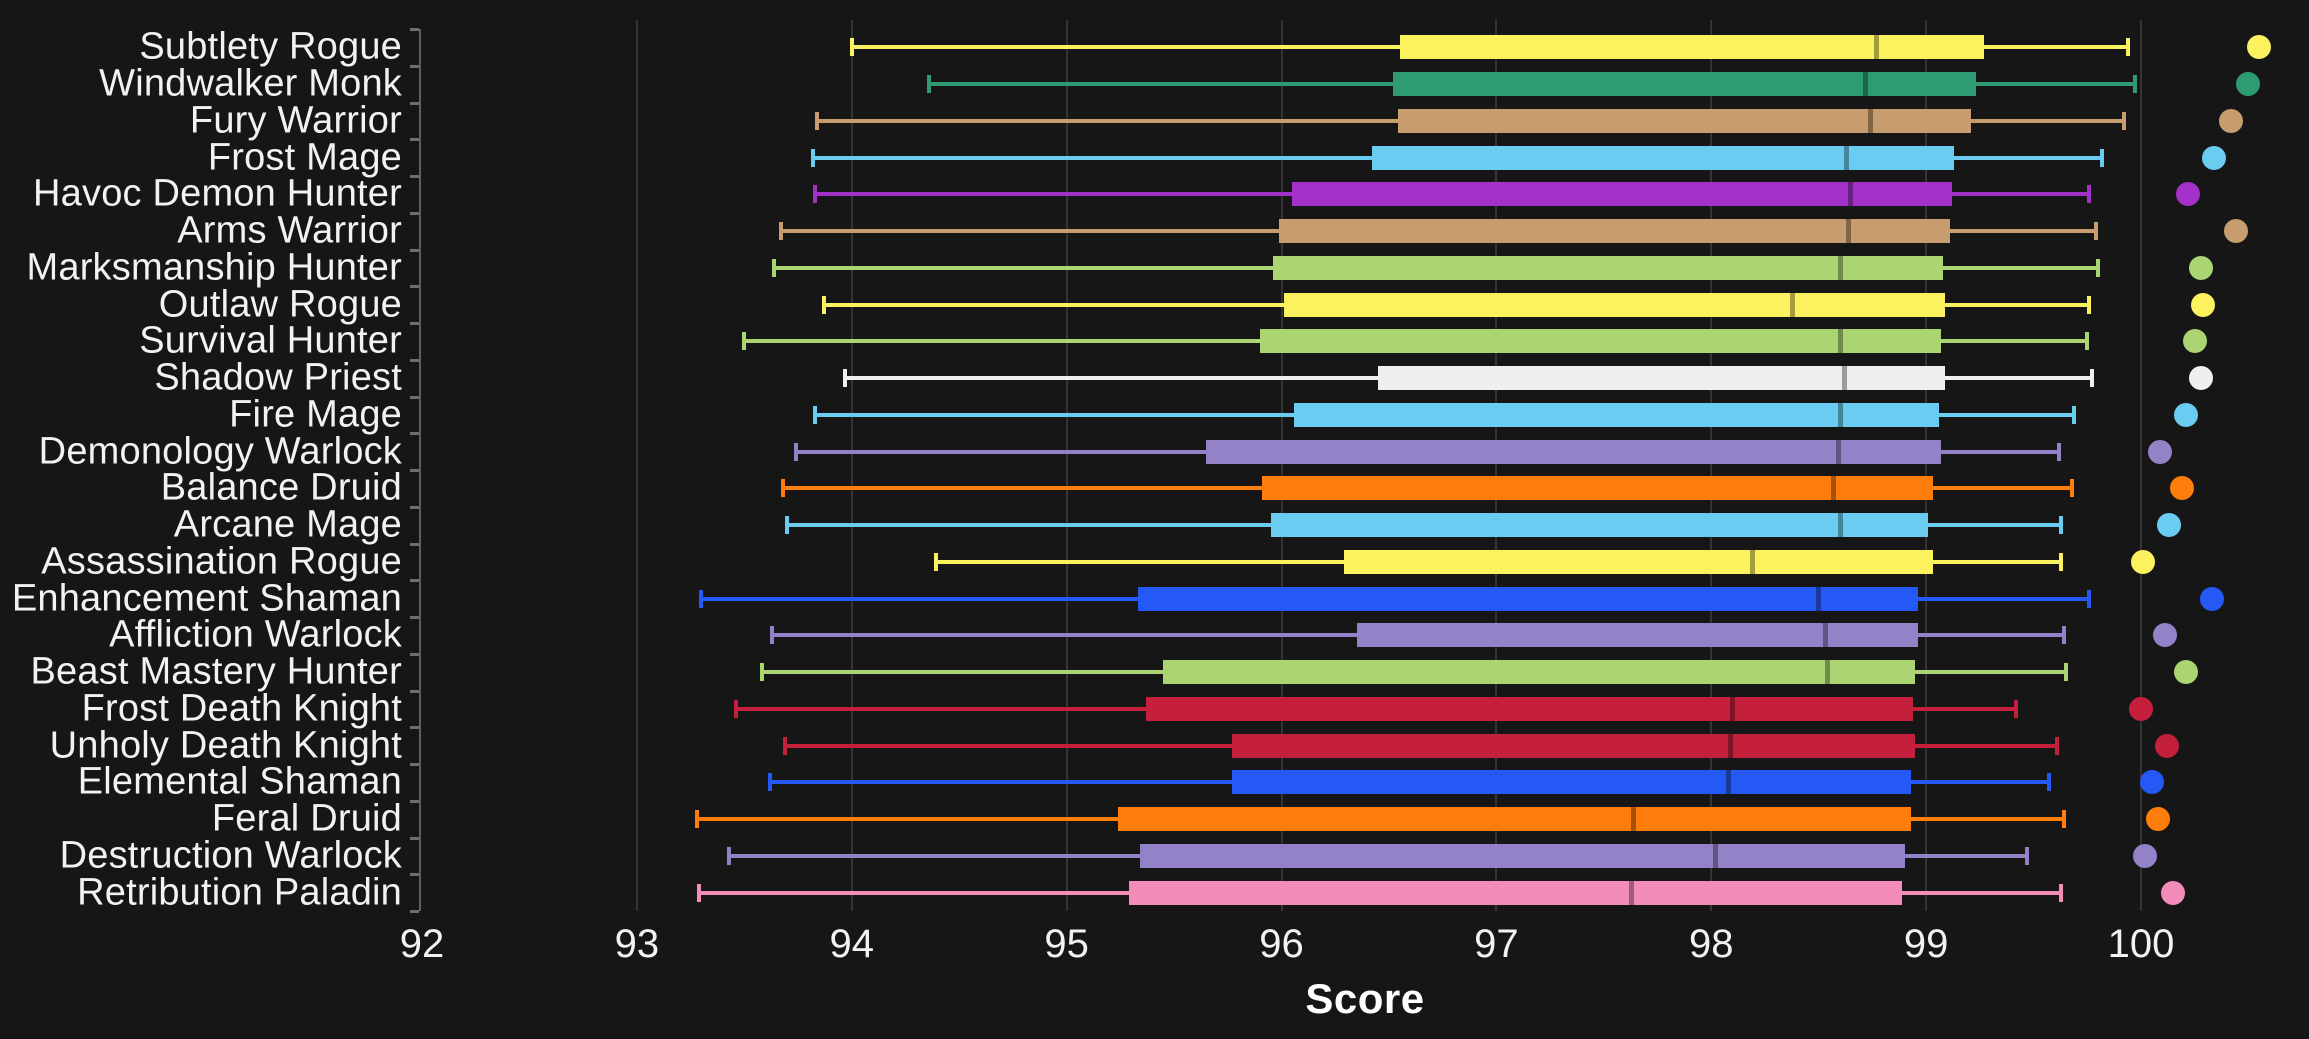 Image resolution: width=2309 pixels, height=1039 pixels. I want to click on category-label: Retribution Paladin, so click(239, 892).